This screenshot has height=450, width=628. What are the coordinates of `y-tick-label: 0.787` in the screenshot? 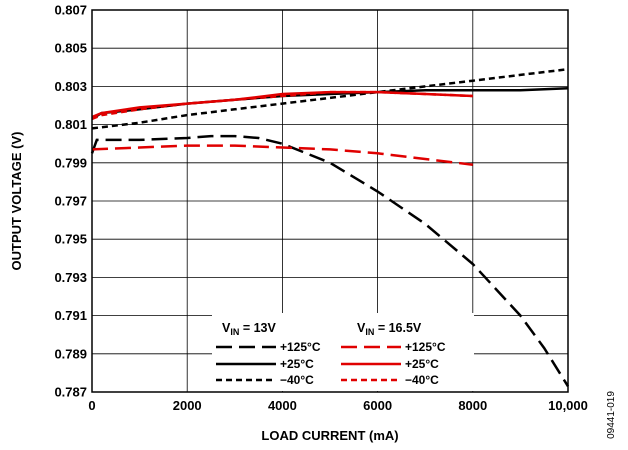 It's located at (70, 392).